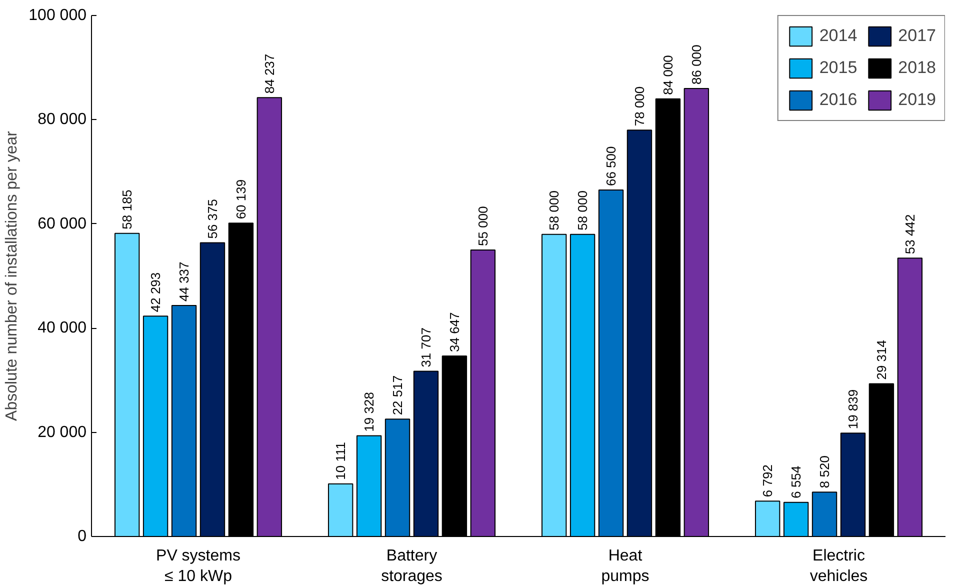  I want to click on data-label: 19 328, so click(369, 412).